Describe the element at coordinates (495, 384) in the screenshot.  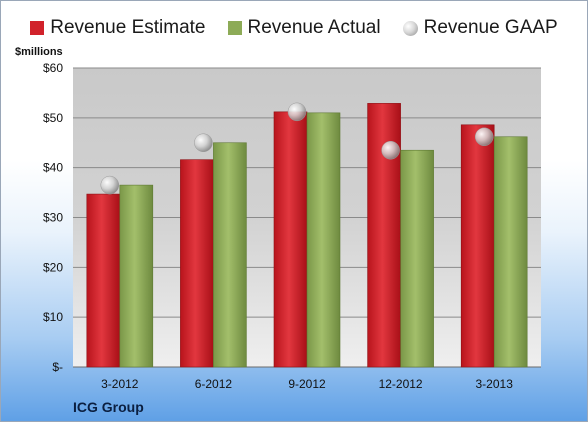
I see `x-tick-label: 3-2013` at that location.